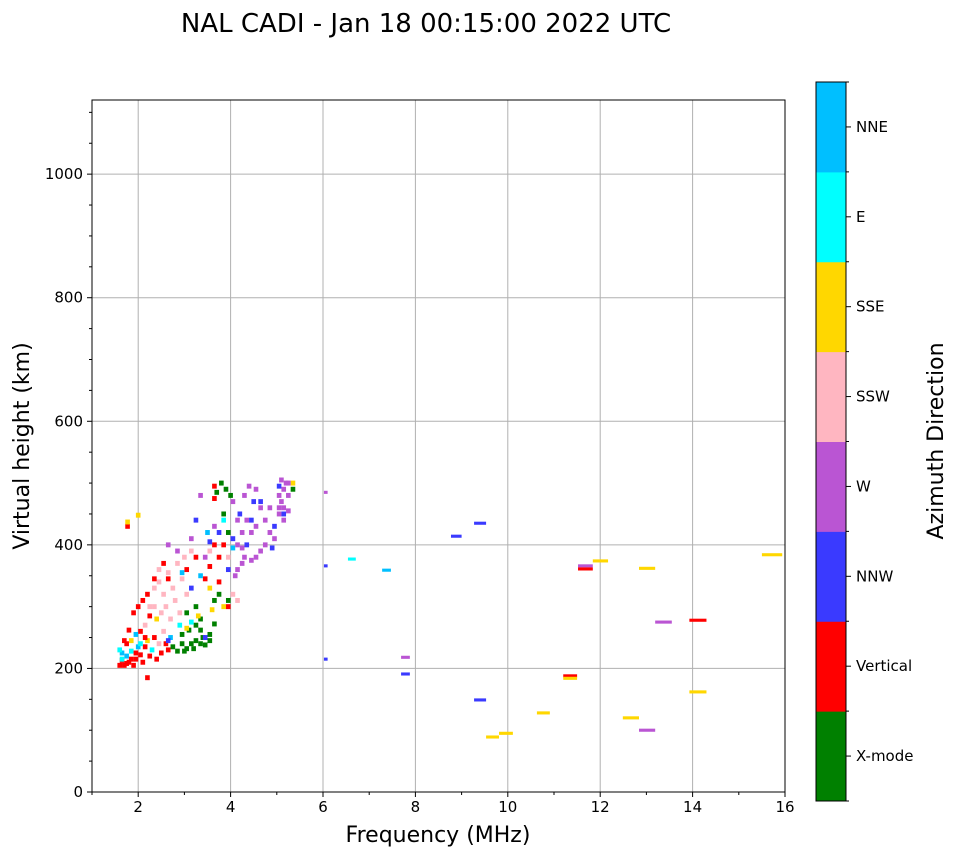 Image resolution: width=958 pixels, height=861 pixels. Describe the element at coordinates (68, 298) in the screenshot. I see `y-tick-label: 800` at that location.